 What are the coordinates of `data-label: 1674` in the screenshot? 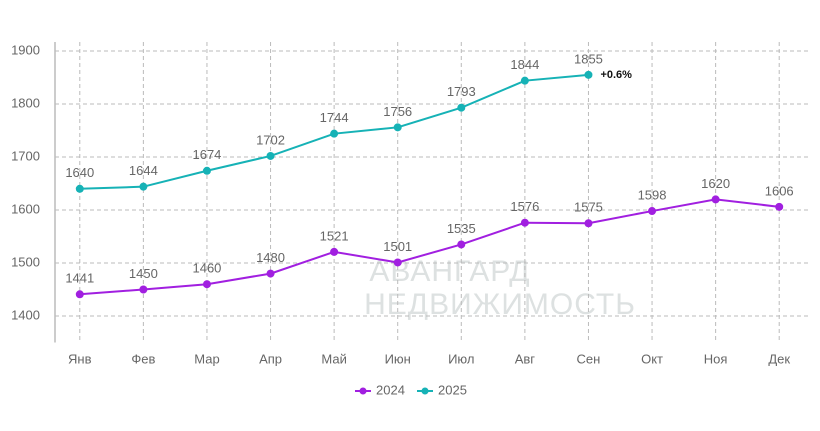 It's located at (206, 154).